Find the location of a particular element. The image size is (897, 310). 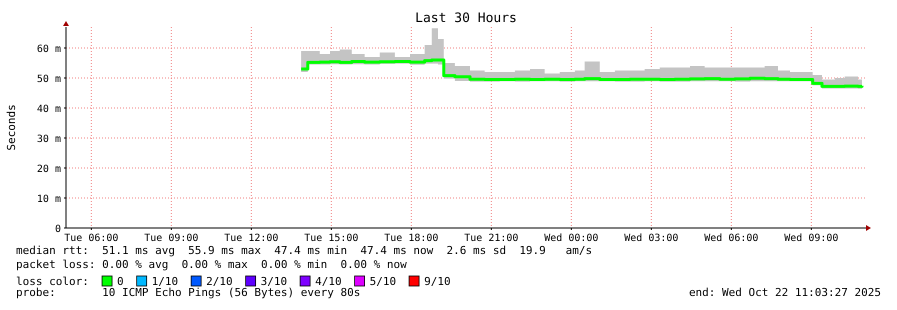

x-tick-label: Wed 06:00 is located at coordinates (731, 238).